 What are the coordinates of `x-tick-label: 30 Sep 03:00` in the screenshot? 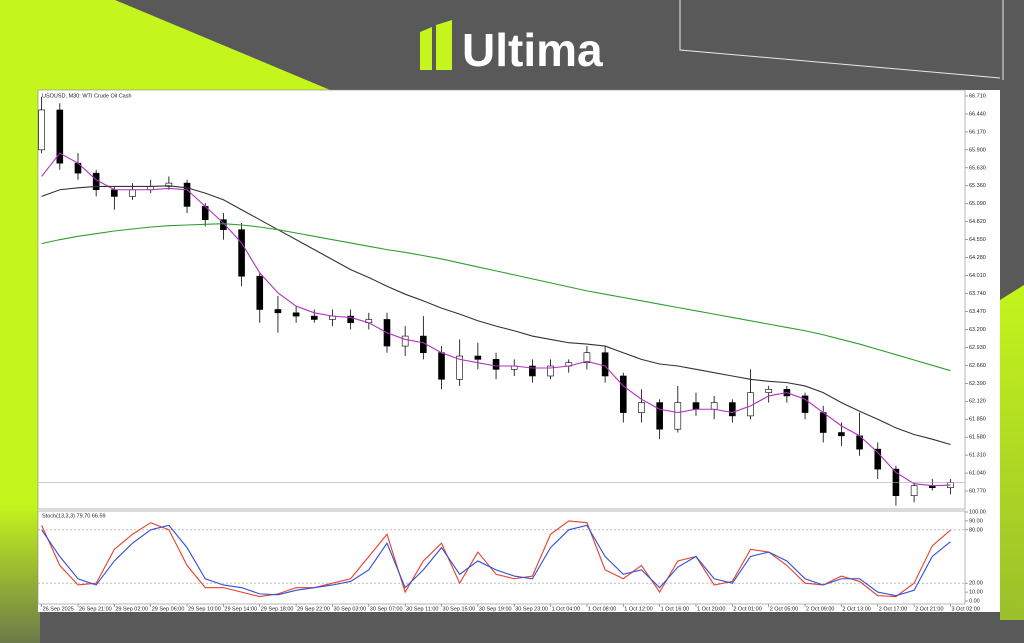 It's located at (349, 609).